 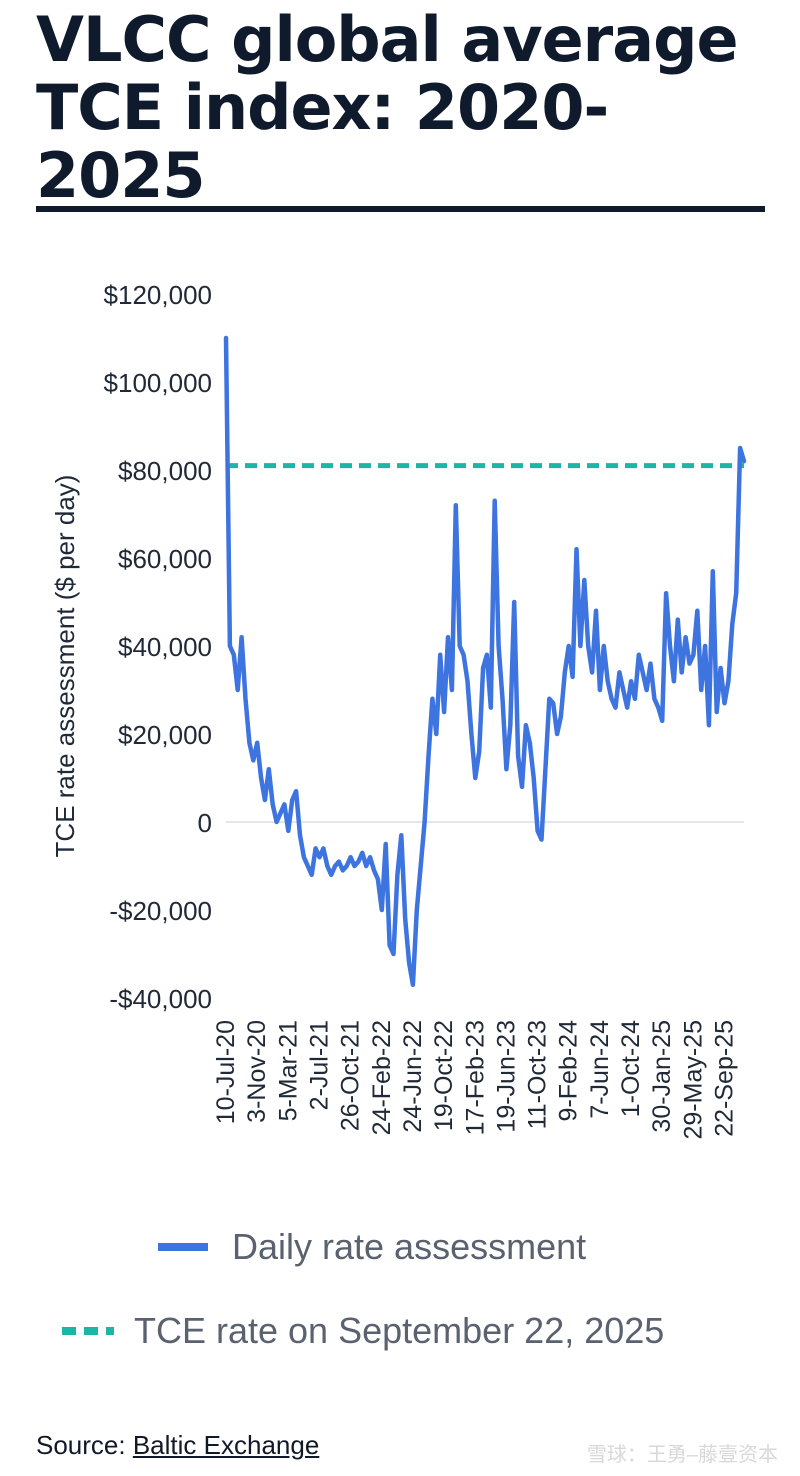 I want to click on x-tick-label: 29-May-25, so click(x=693, y=1080).